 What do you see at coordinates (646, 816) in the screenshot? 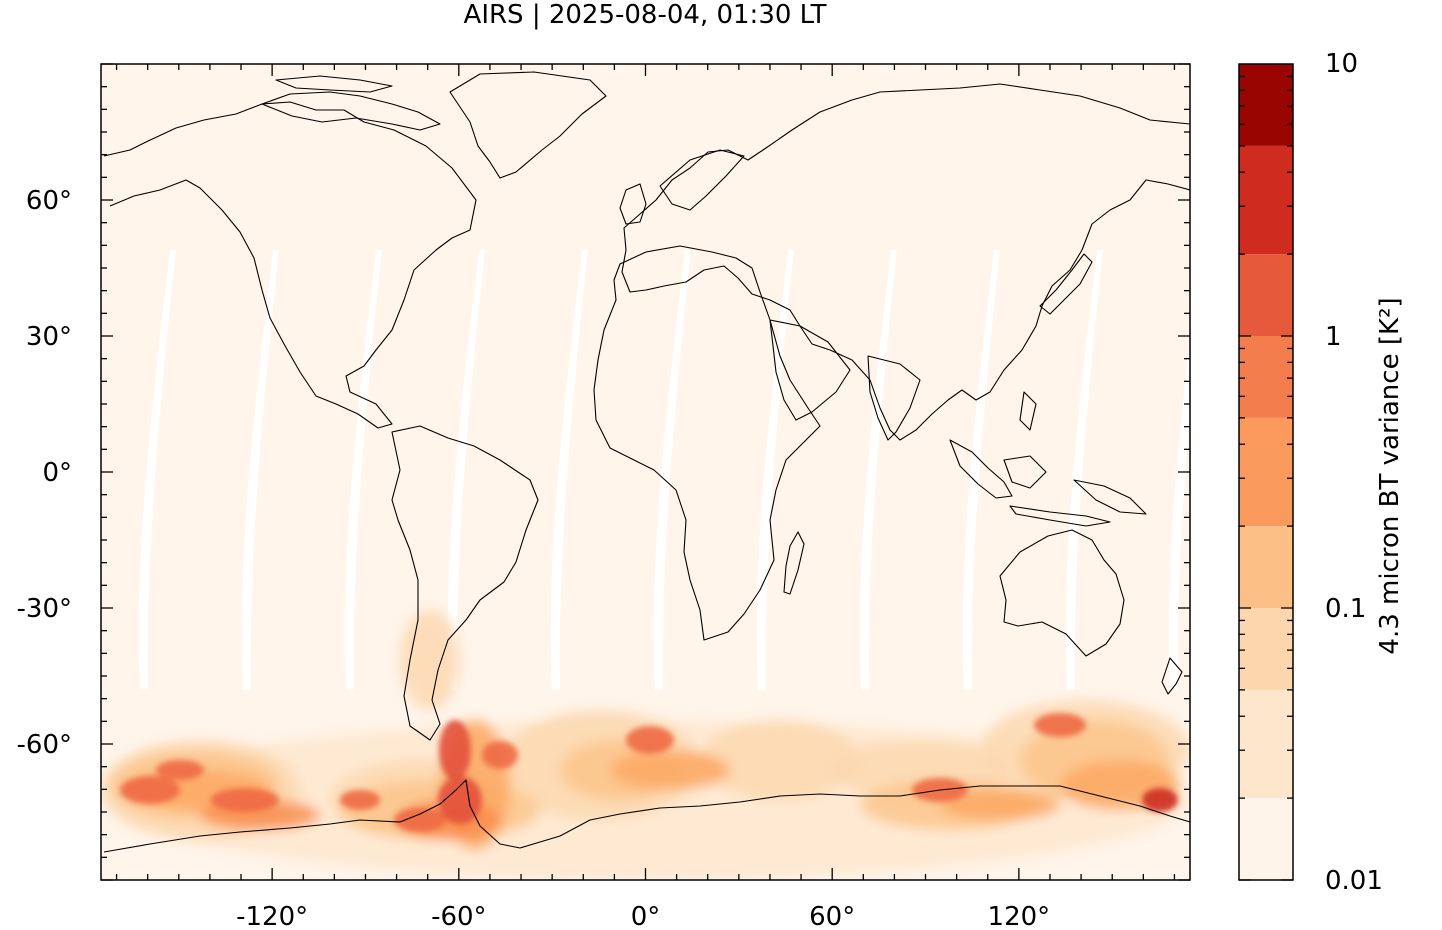
I see `coastline-antarctica` at bounding box center [646, 816].